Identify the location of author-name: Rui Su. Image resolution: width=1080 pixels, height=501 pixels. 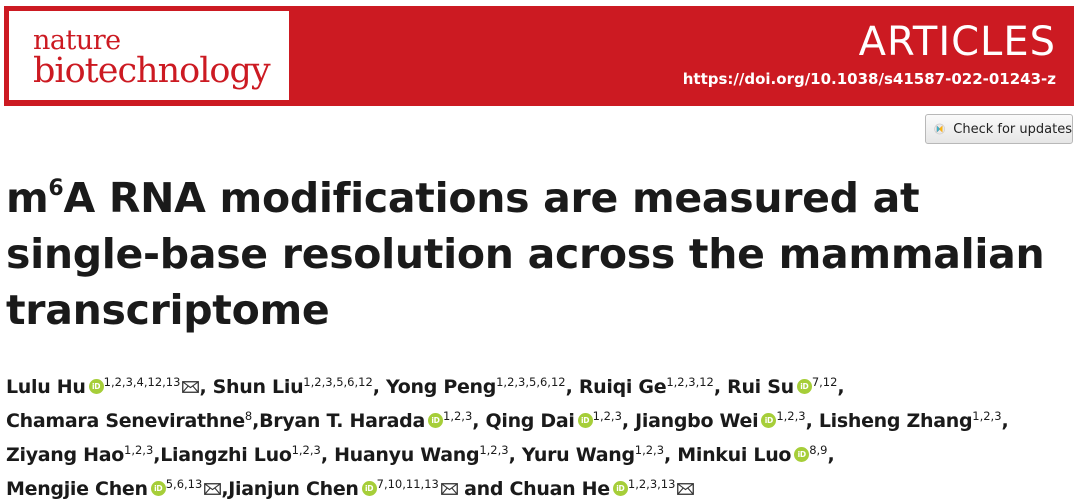
(760, 387).